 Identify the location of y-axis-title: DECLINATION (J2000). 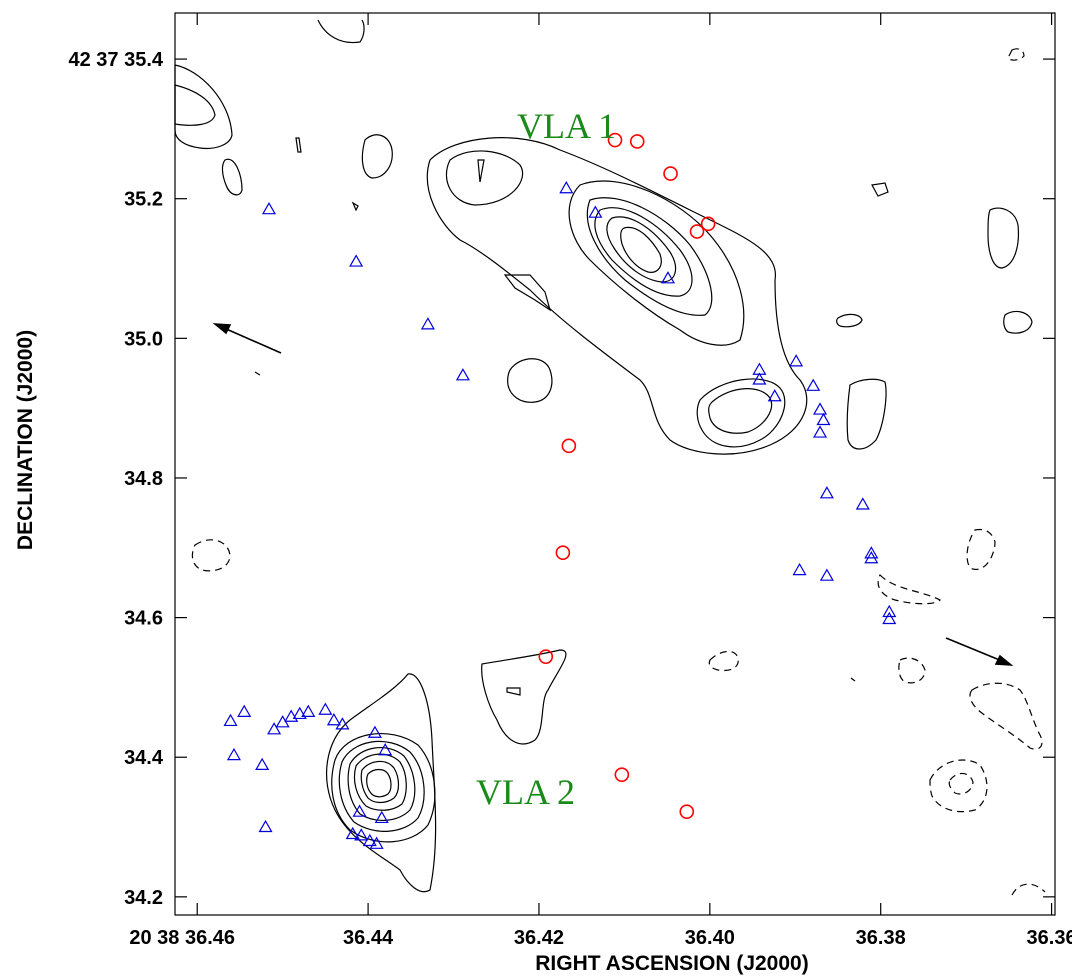
(25, 440).